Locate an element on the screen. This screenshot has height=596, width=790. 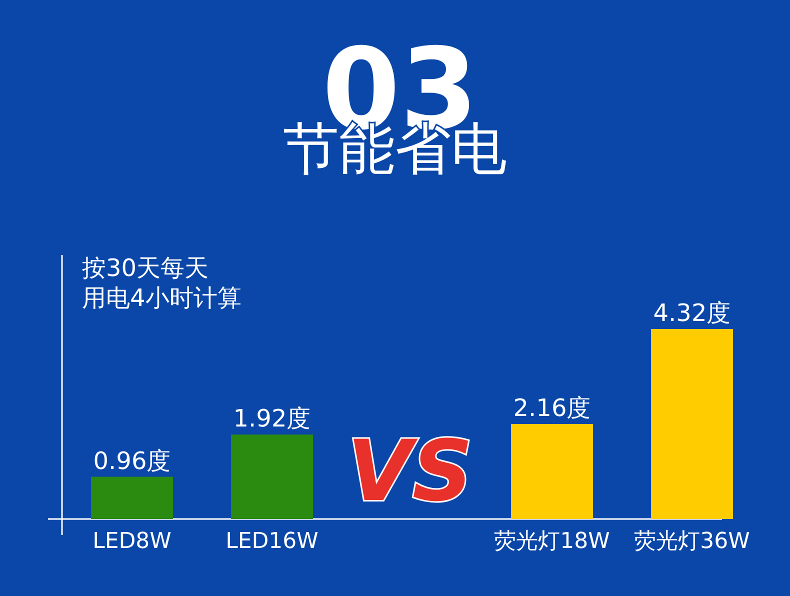
x-tick-label: LED8W is located at coordinates (132, 541).